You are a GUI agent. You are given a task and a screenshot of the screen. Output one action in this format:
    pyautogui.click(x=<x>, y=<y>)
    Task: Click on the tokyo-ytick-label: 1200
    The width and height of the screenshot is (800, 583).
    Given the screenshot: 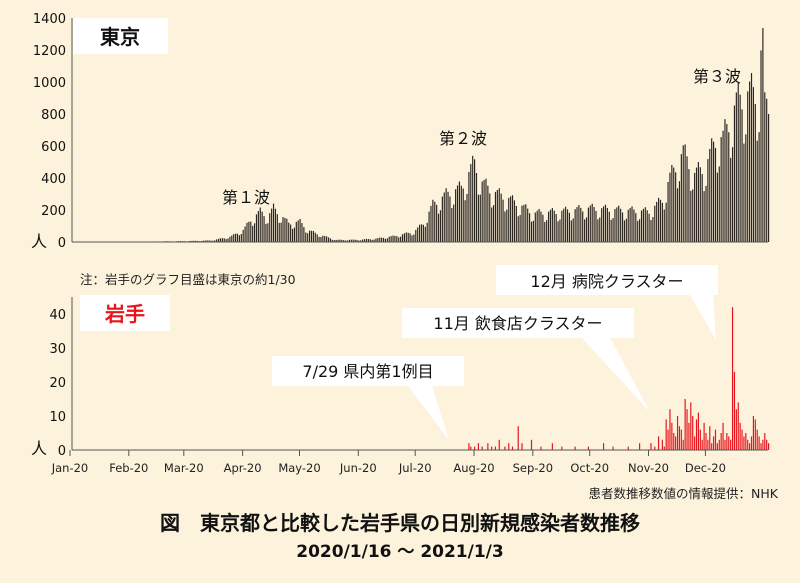 What is the action you would take?
    pyautogui.click(x=49, y=51)
    